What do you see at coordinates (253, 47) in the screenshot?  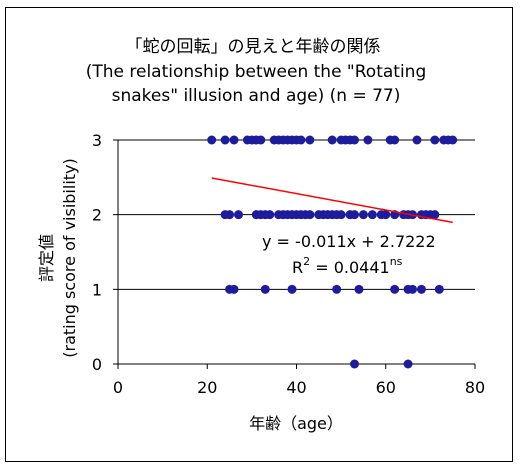 I see `title-line-1: 「蛇の回転」の見えと年齢の関係` at bounding box center [253, 47].